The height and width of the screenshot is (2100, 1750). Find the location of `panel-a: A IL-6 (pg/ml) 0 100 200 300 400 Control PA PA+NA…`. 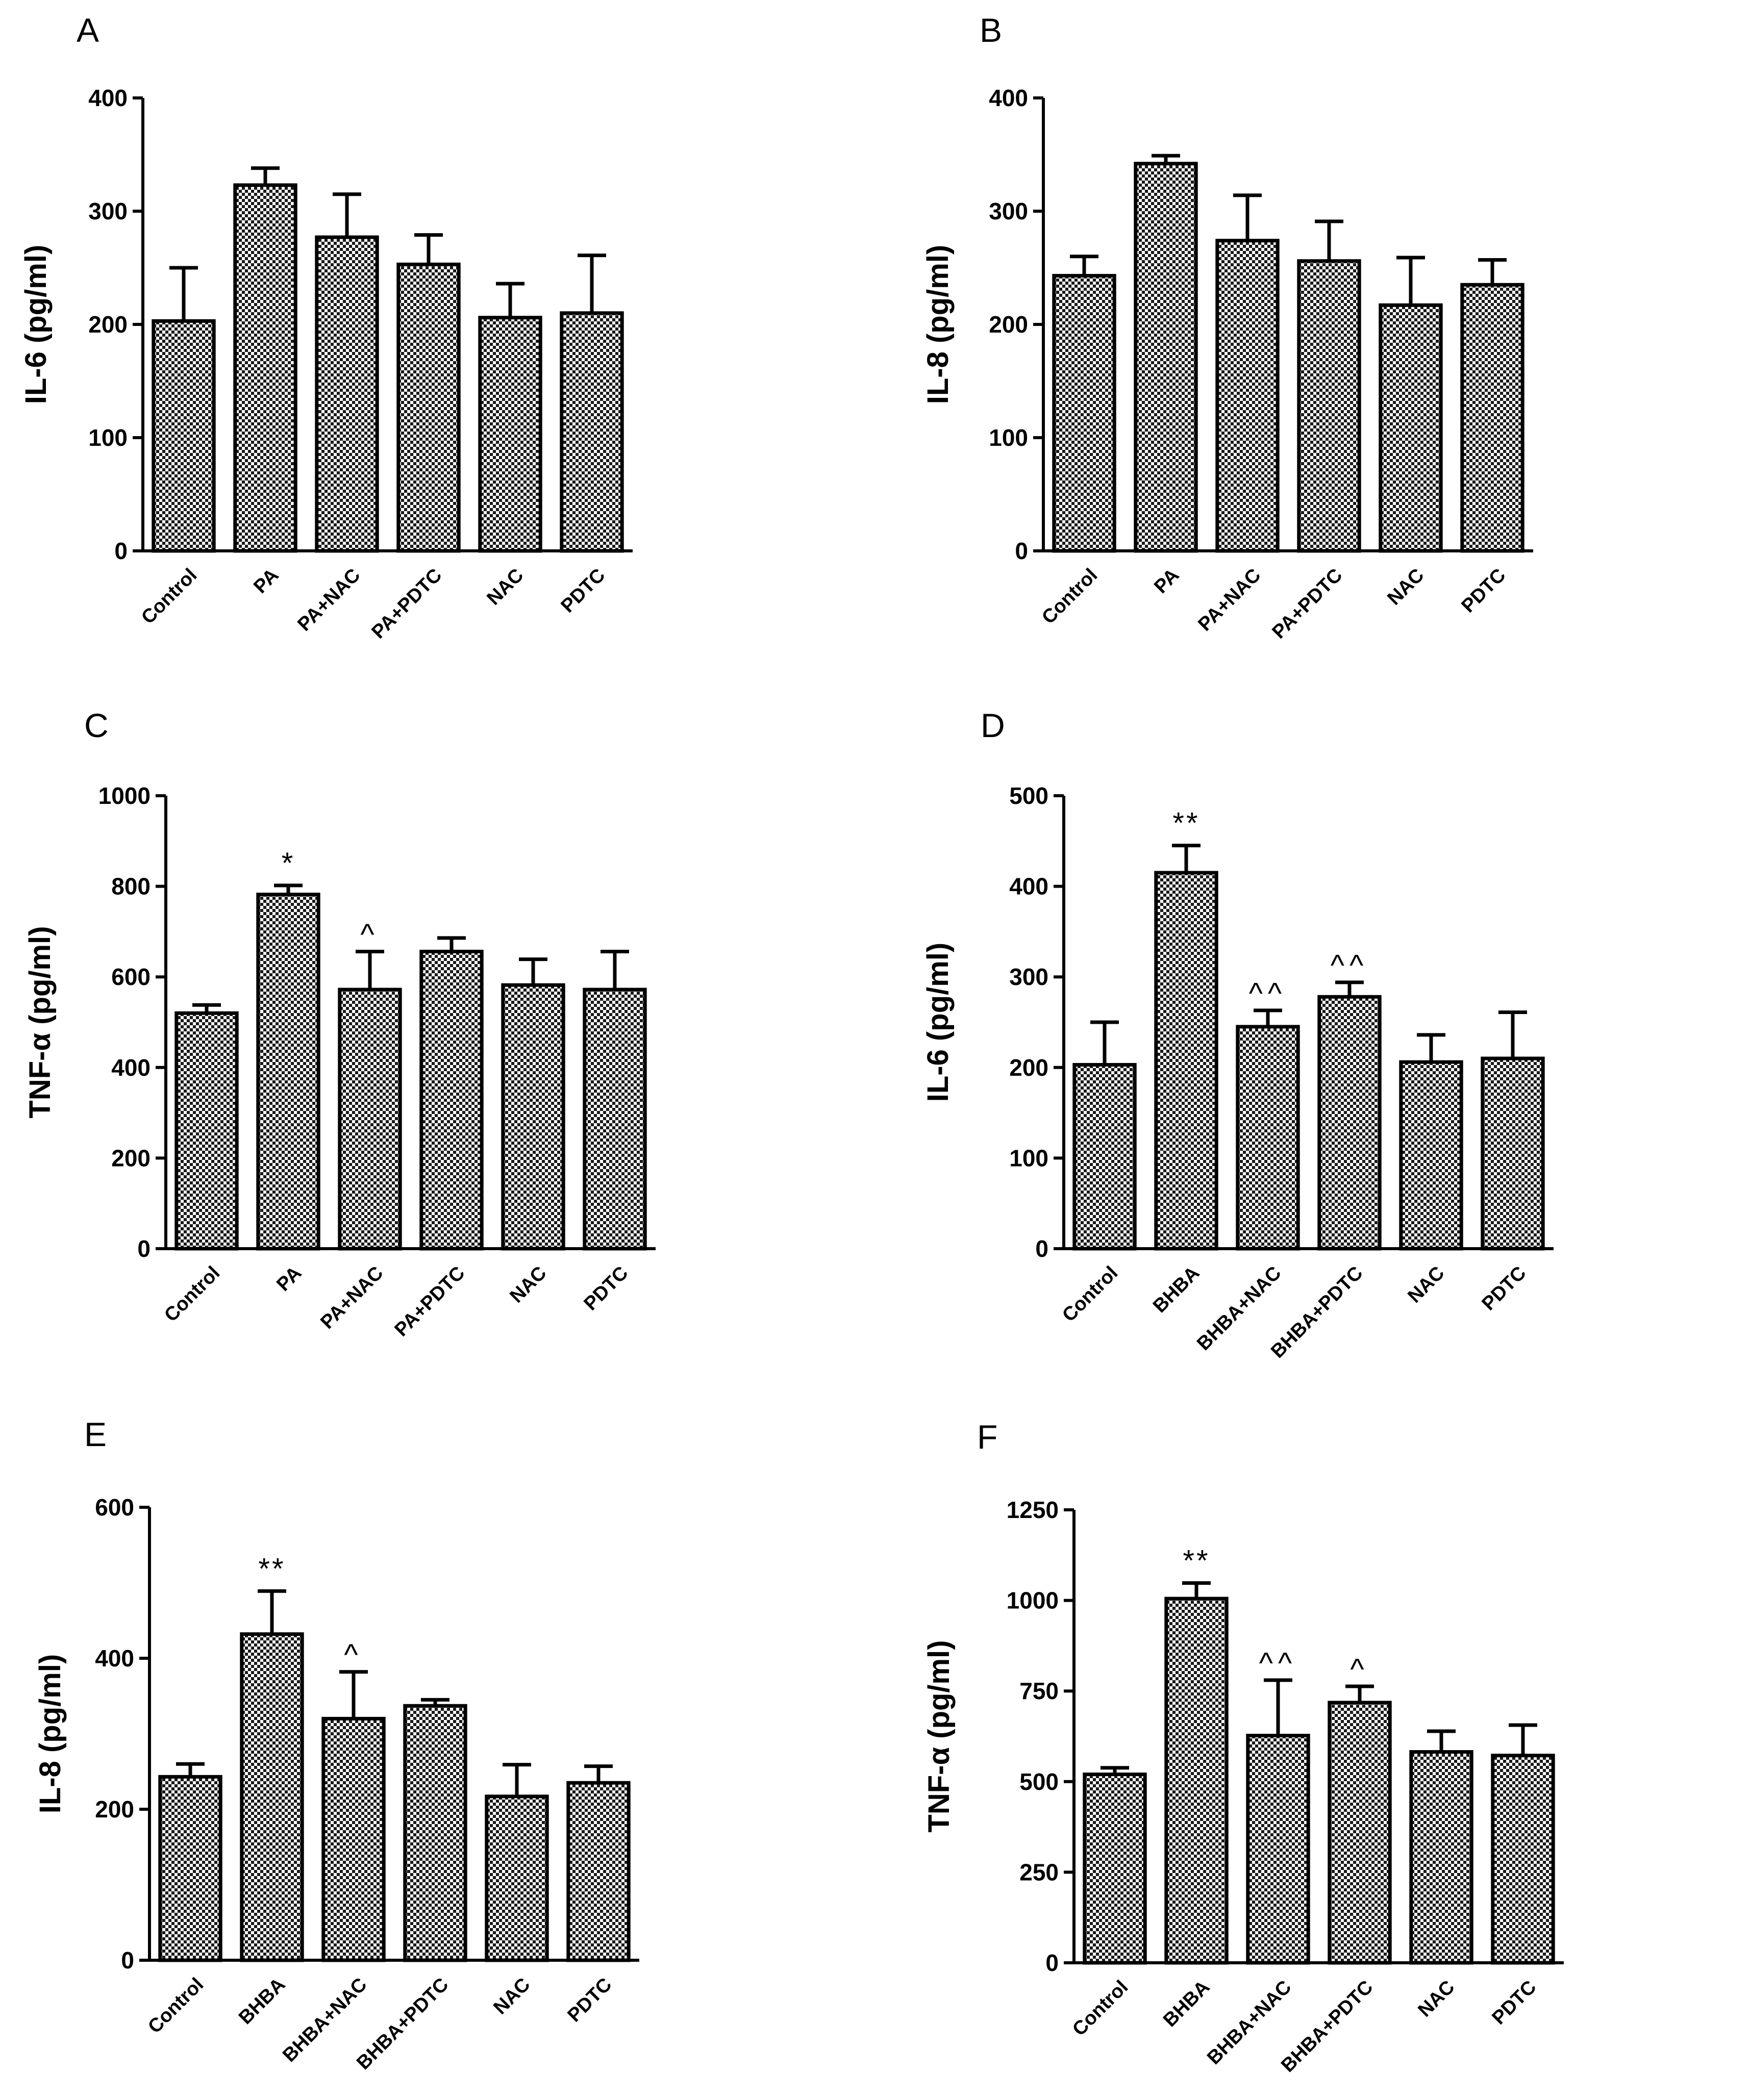

panel-a: A IL-6 (pg/ml) 0 100 200 300 400 Control PA PA+NA… is located at coordinates (326, 327).